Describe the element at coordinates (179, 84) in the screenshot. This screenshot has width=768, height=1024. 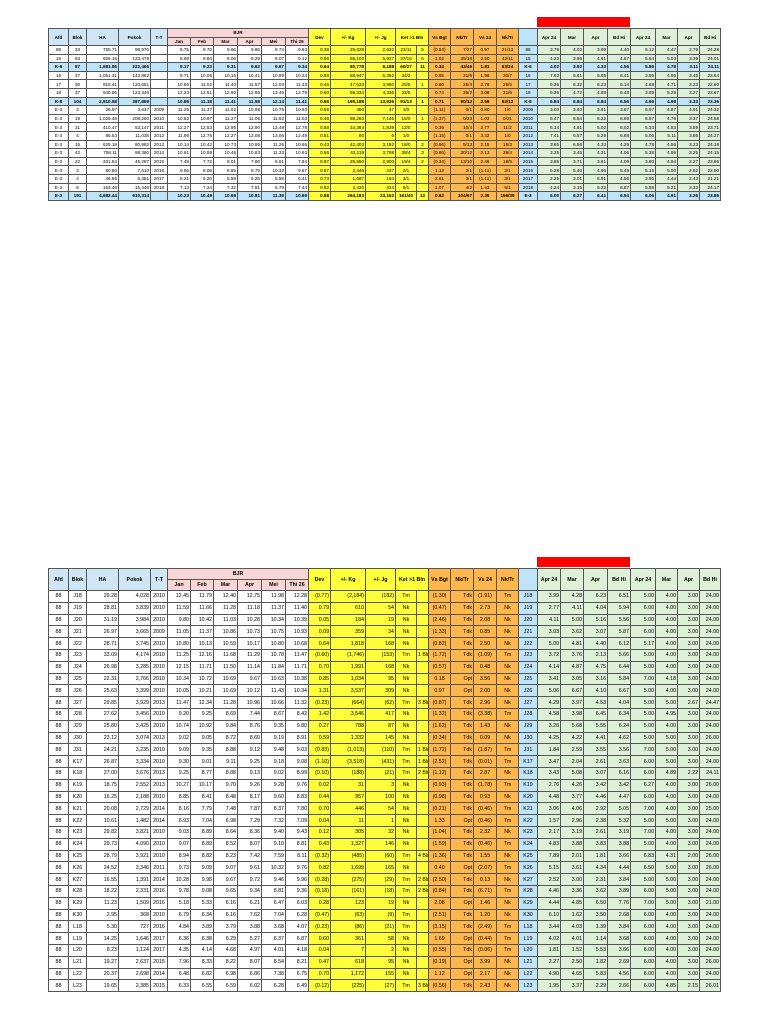
I see `cell: 10.86` at that location.